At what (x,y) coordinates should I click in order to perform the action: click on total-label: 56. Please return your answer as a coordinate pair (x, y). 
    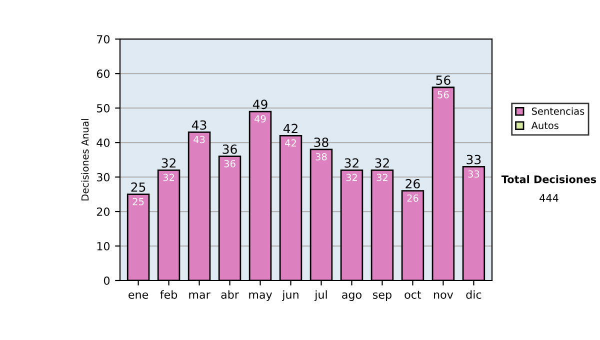
    Looking at the image, I should click on (443, 80).